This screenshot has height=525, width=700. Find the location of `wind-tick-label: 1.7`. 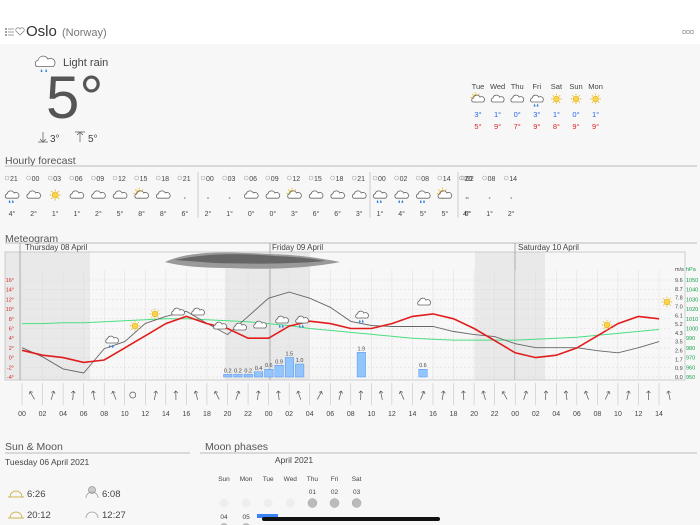

wind-tick-label: 1.7 is located at coordinates (679, 360).